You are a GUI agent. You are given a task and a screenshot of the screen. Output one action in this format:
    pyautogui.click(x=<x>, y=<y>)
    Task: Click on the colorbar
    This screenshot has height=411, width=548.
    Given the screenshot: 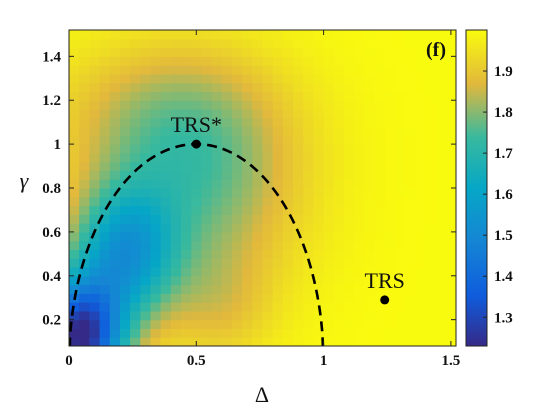 What is the action you would take?
    pyautogui.click(x=476, y=188)
    